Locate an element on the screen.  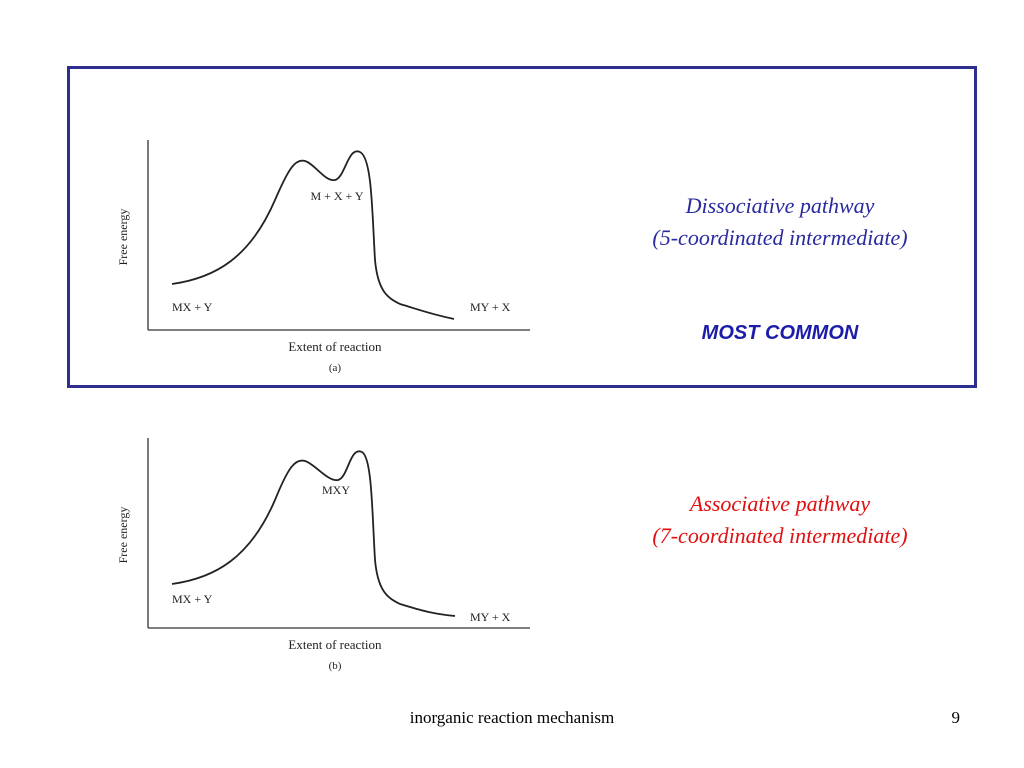
most-common-label: MOST COMMON is located at coordinates (780, 333).